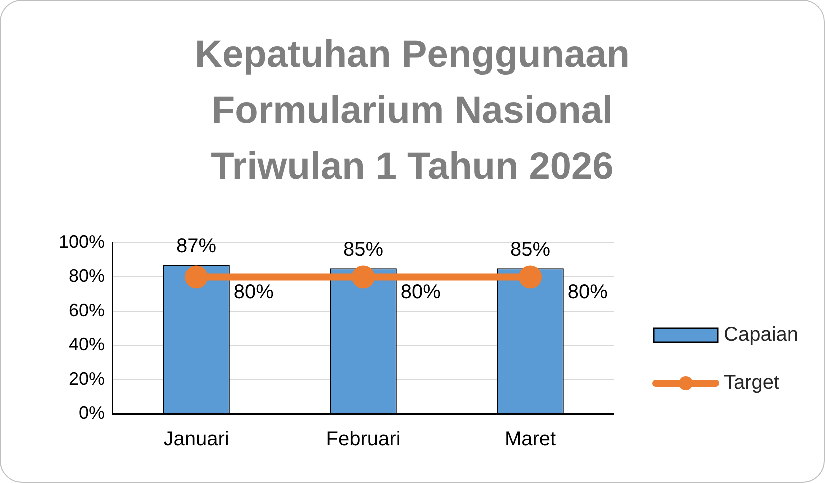 The width and height of the screenshot is (825, 483). What do you see at coordinates (752, 383) in the screenshot?
I see `legend-label: Target` at bounding box center [752, 383].